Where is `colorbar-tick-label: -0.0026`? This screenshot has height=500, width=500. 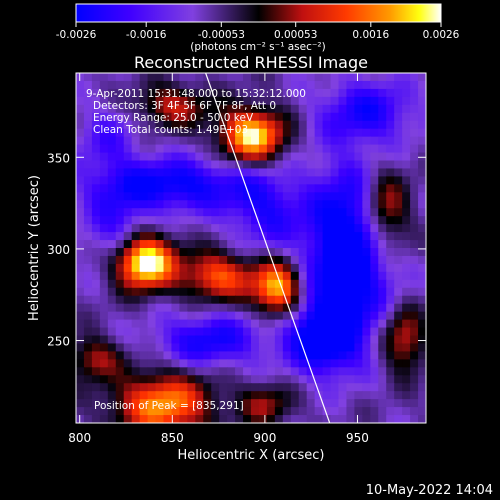 colorbar-tick-label: -0.0026 is located at coordinates (76, 35).